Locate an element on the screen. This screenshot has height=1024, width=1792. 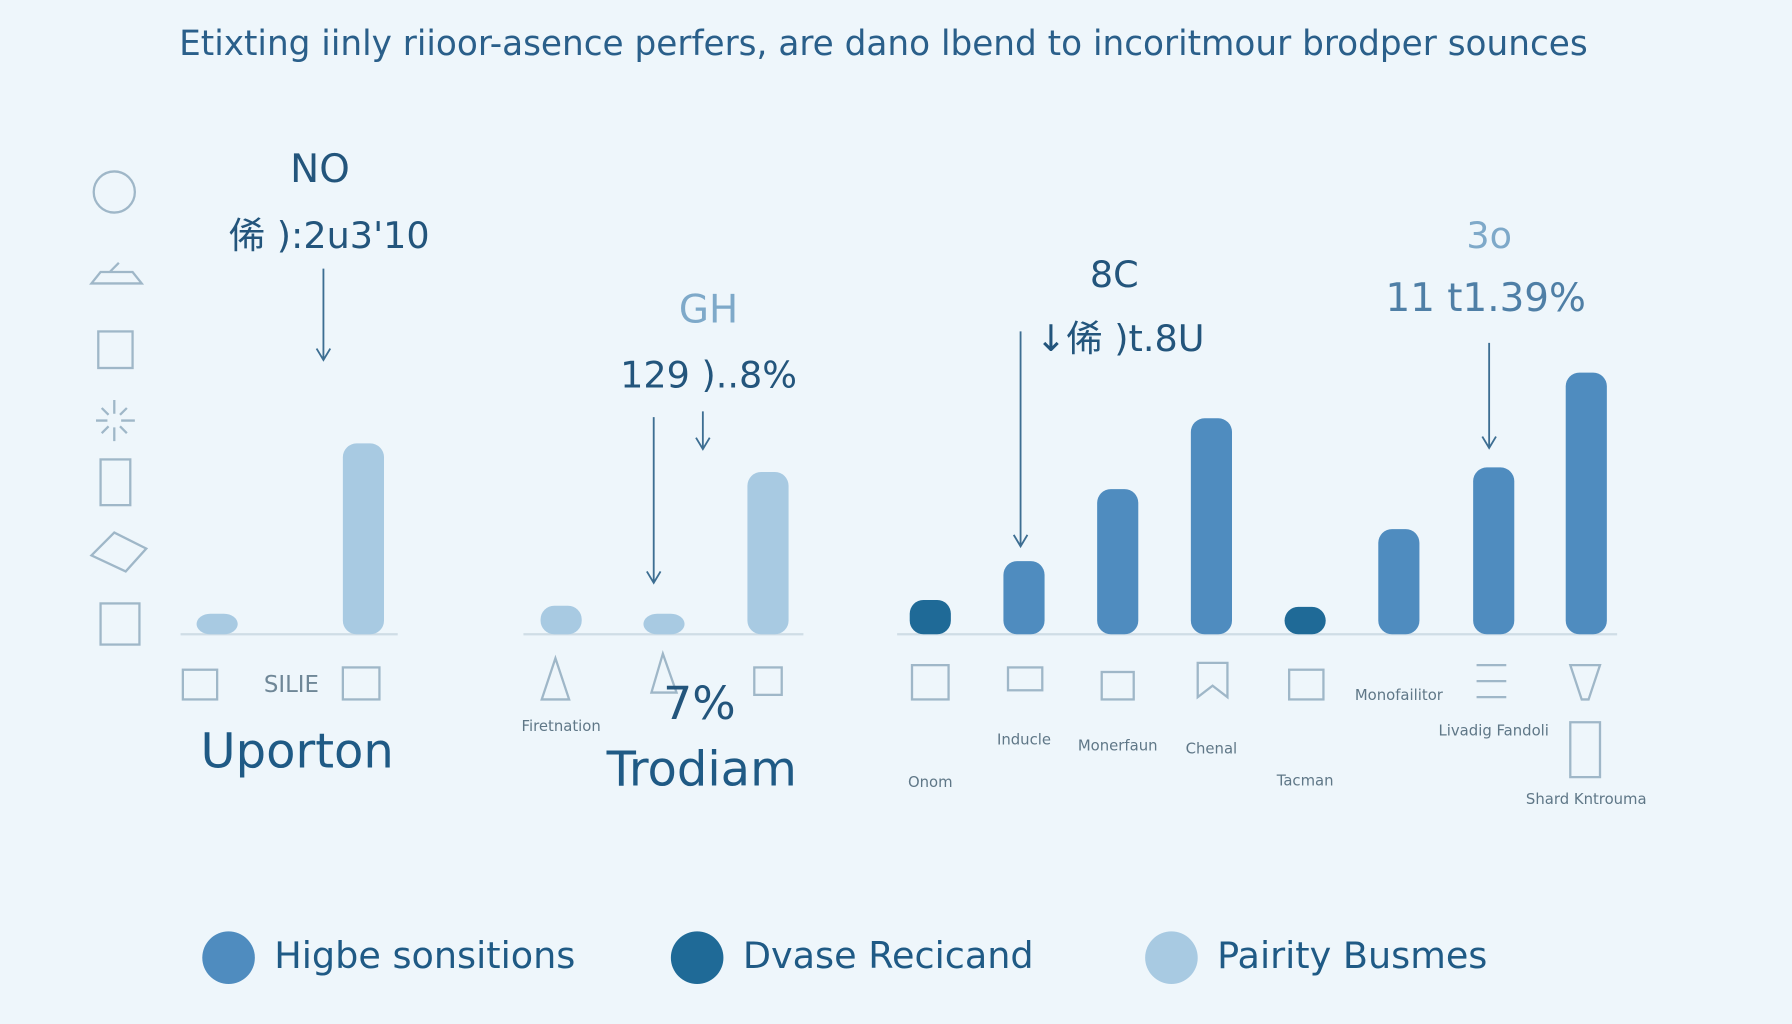
legend-label: Higbe sonsitions is located at coordinates (424, 955).